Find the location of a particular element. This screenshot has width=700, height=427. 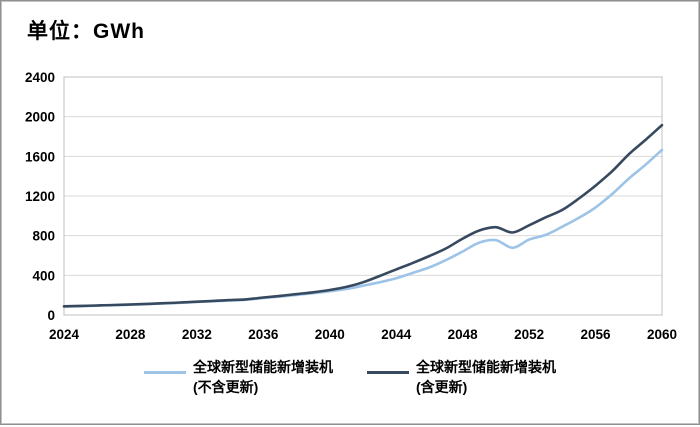

y-tick-label: 800 is located at coordinates (43, 236).